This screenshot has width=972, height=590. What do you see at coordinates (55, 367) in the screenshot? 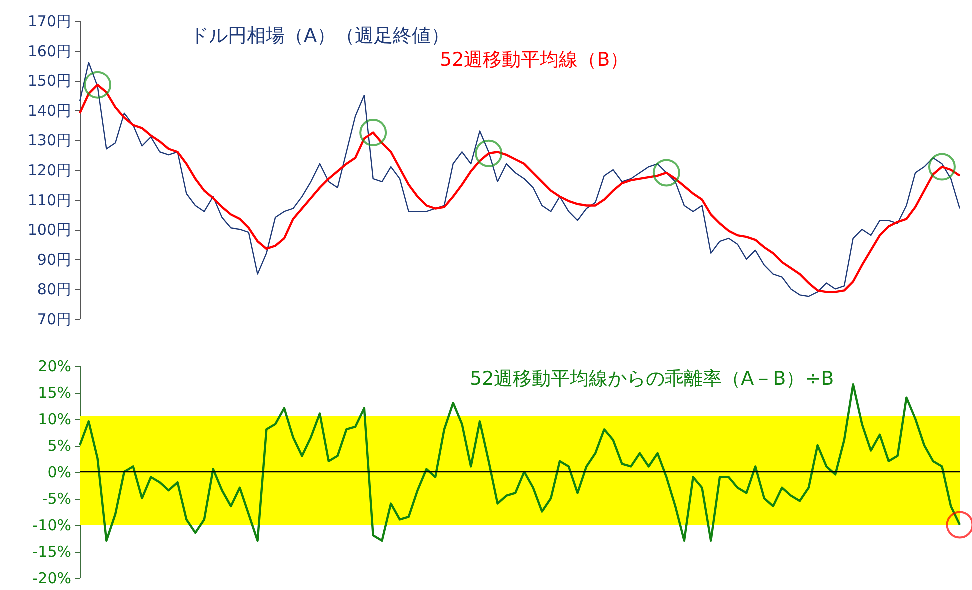
I see `y-tick-label: 20%` at bounding box center [55, 367].